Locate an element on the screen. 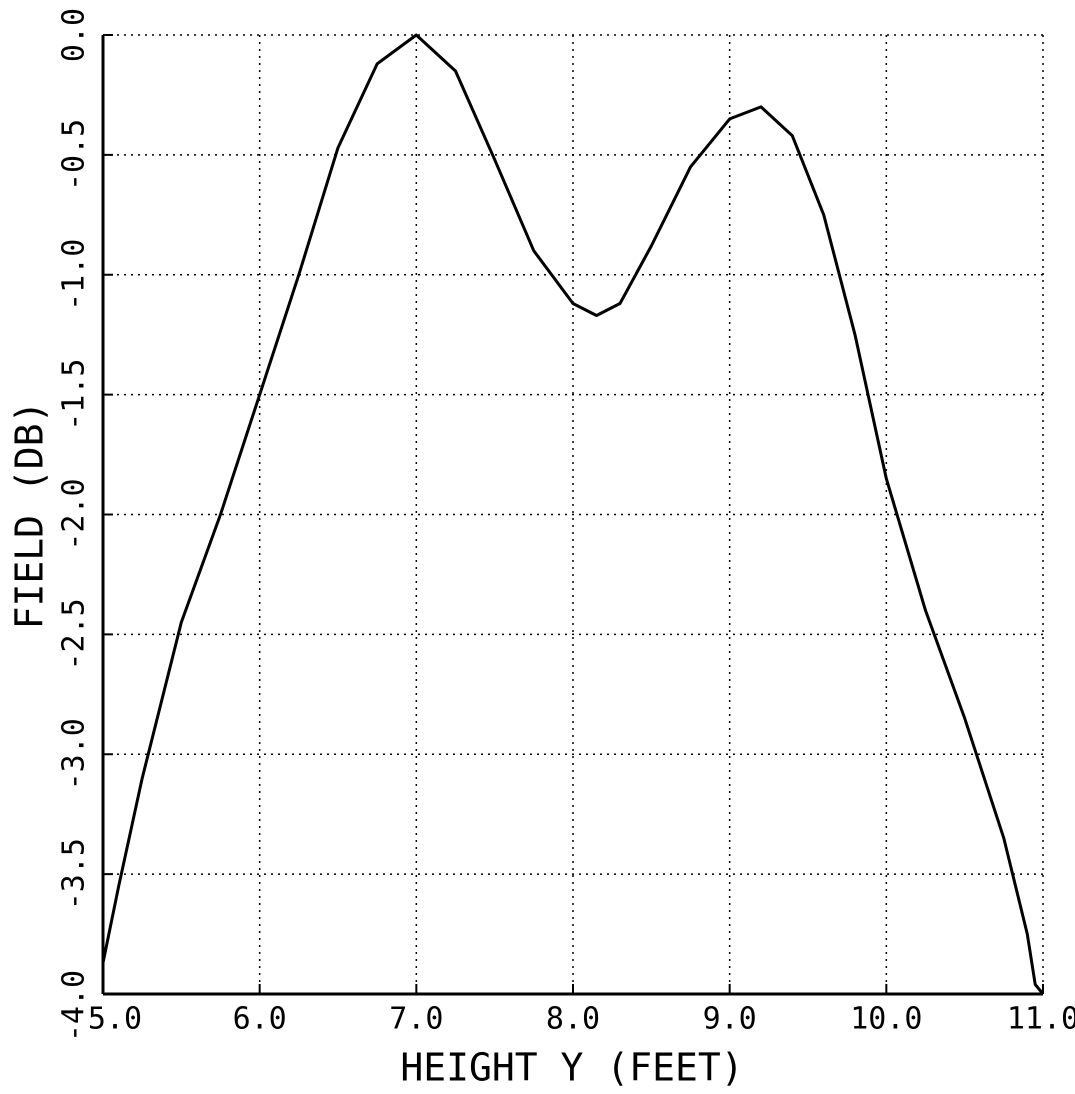  y-tick-label: -4.0 is located at coordinates (74, 1006).